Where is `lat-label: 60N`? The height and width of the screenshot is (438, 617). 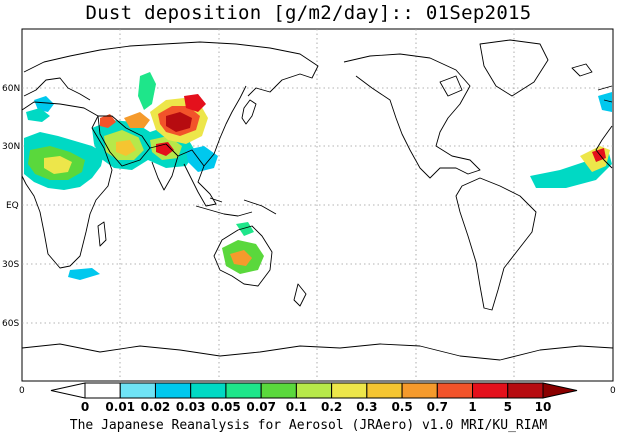
lat-label: 60N is located at coordinates (11, 89).